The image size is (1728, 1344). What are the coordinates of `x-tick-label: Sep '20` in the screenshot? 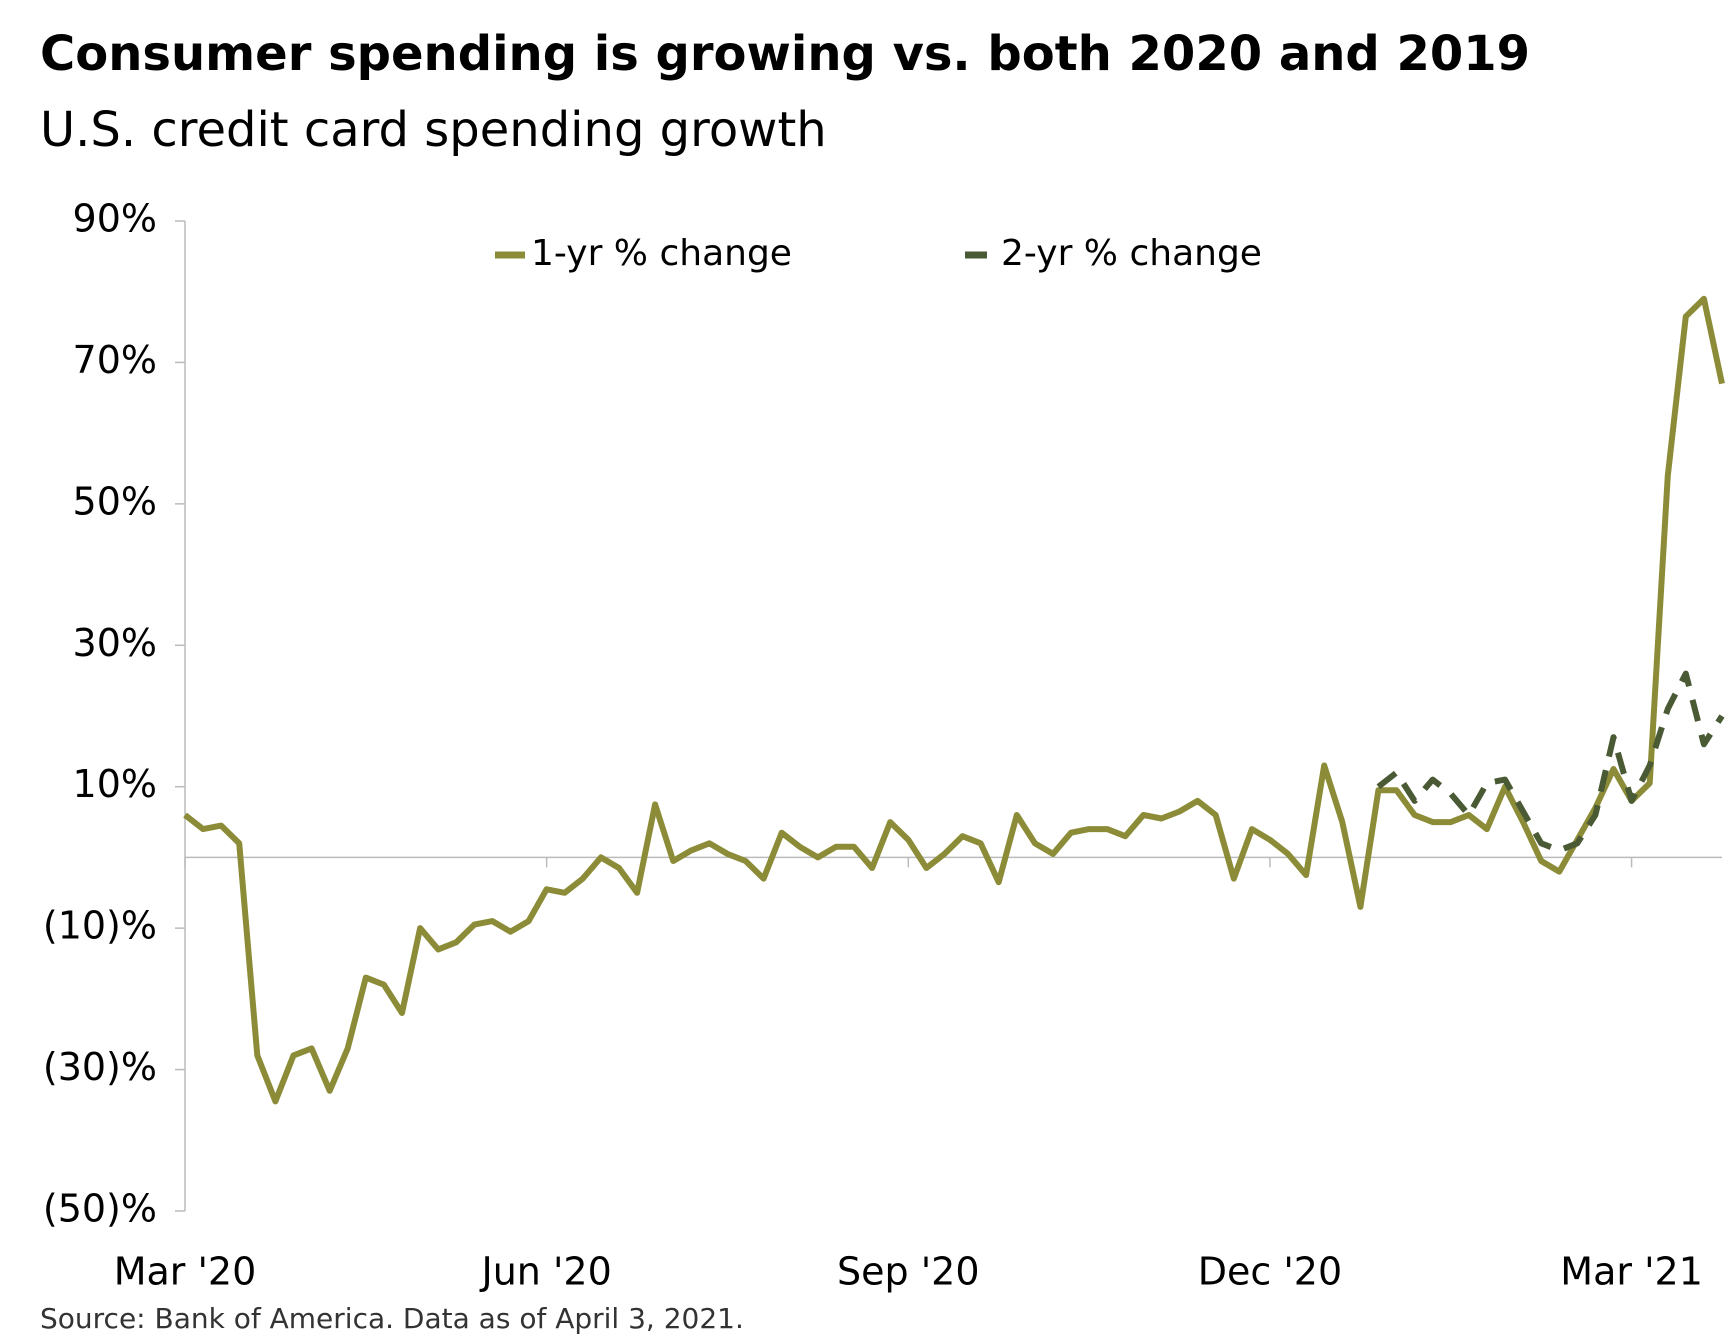 It's located at (908, 1272).